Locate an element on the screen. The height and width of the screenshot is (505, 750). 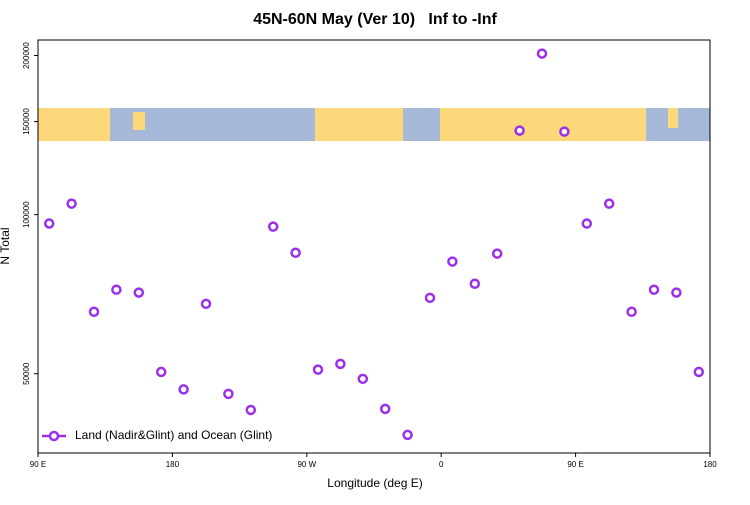
y-axis-label: N Total is located at coordinates (6, 245).